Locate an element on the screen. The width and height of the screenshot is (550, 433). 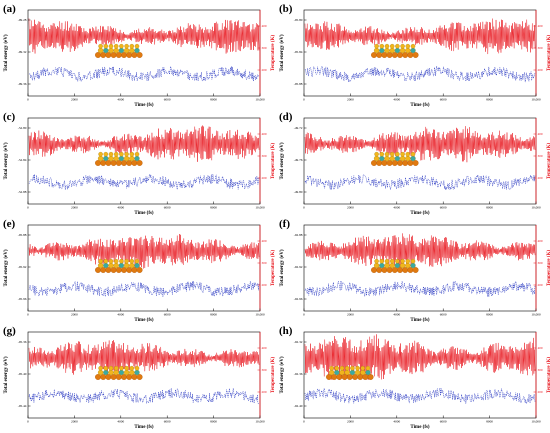
panel-label: (d) is located at coordinates (286, 117).